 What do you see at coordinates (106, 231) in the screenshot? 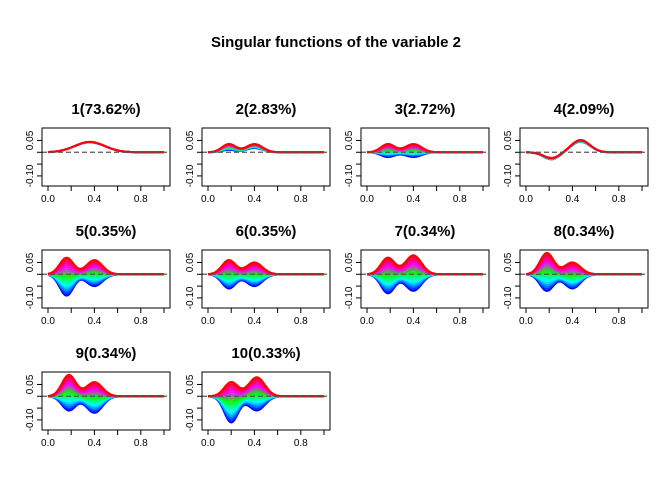
I see `panel-title: 5(0.35%)` at bounding box center [106, 231].